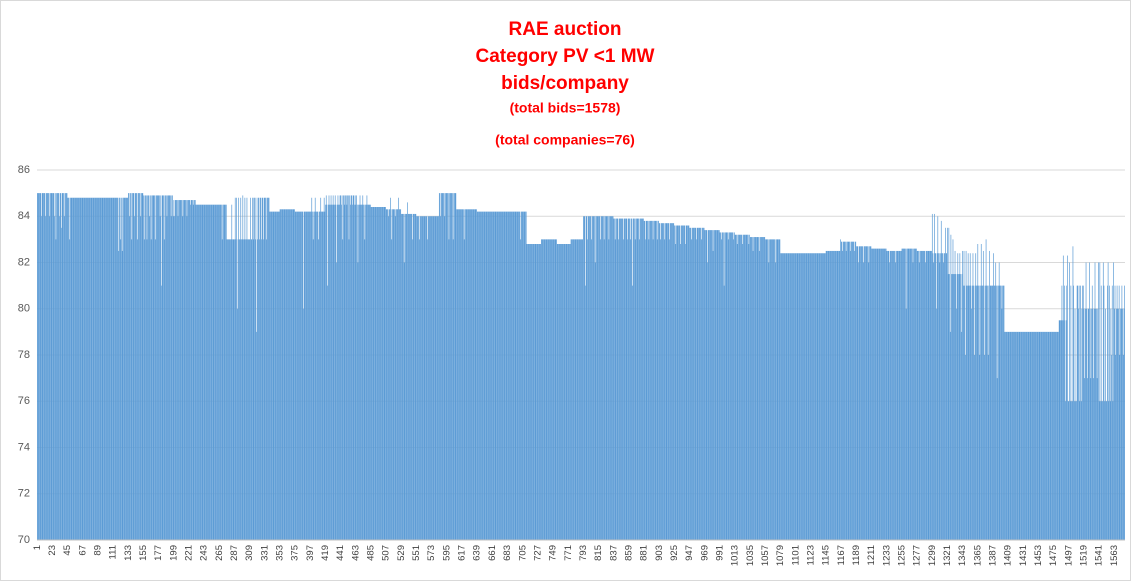 This screenshot has width=1131, height=581. Describe the element at coordinates (947, 555) in the screenshot. I see `x-tick-label: 1321` at that location.